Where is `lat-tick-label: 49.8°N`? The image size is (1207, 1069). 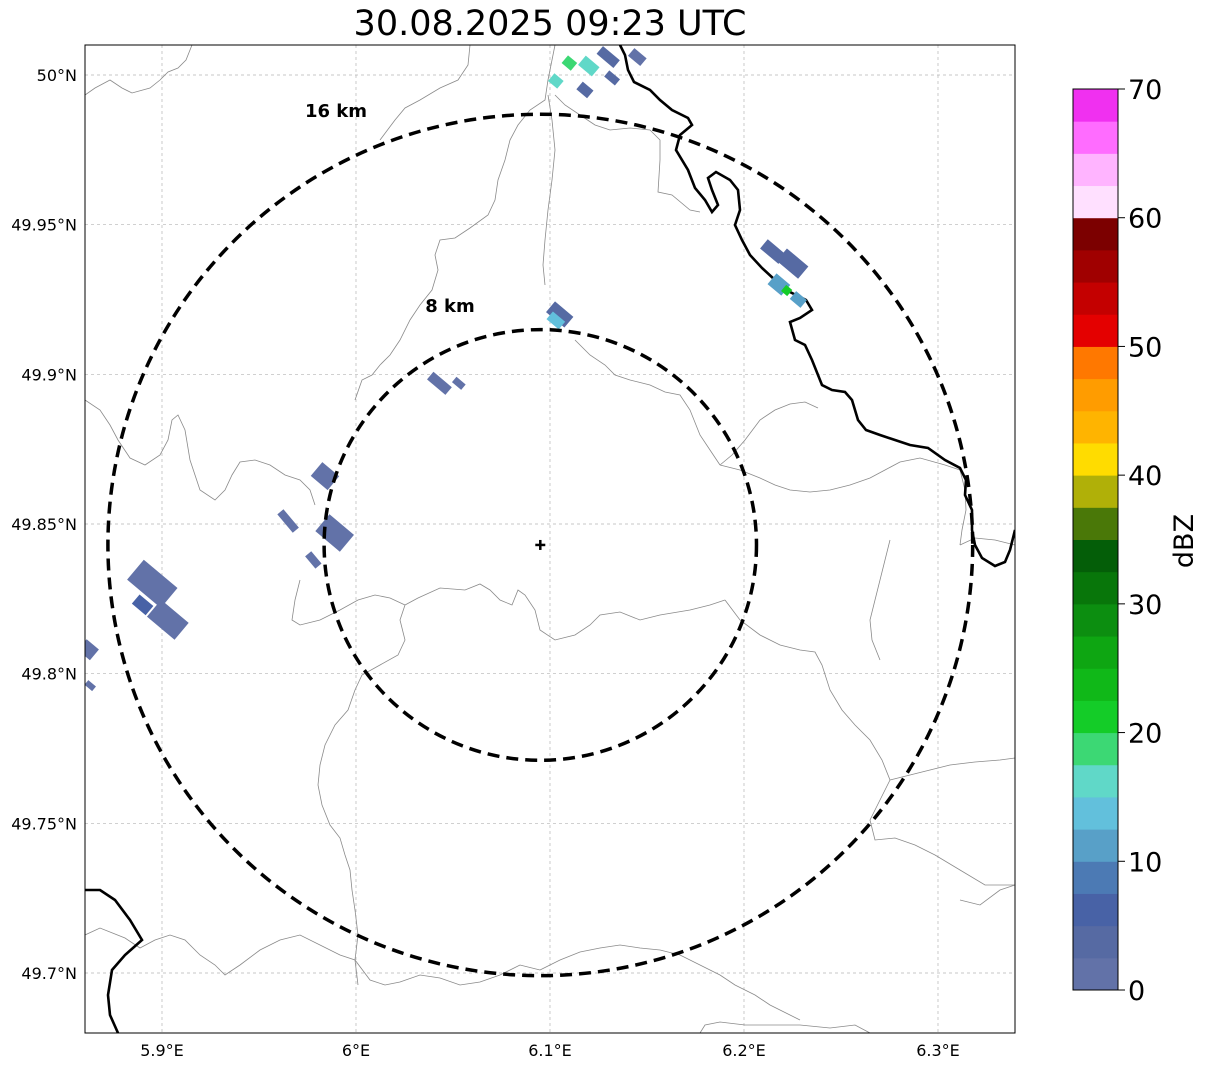
lat-tick-label: 49.8°N is located at coordinates (49, 674).